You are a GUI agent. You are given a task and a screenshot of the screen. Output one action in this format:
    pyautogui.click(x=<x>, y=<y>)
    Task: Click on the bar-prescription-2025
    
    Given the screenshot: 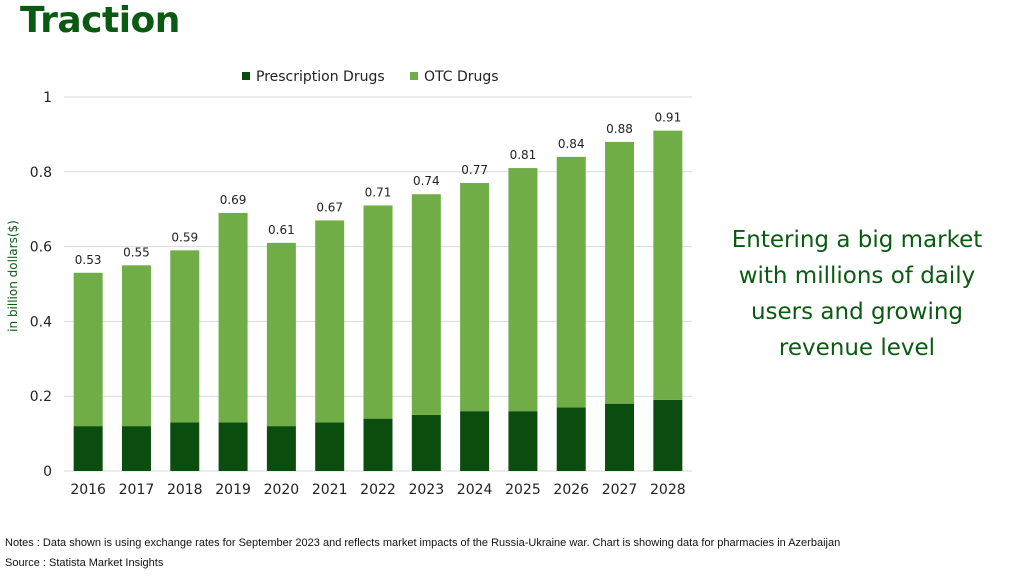 What is the action you would take?
    pyautogui.click(x=523, y=441)
    